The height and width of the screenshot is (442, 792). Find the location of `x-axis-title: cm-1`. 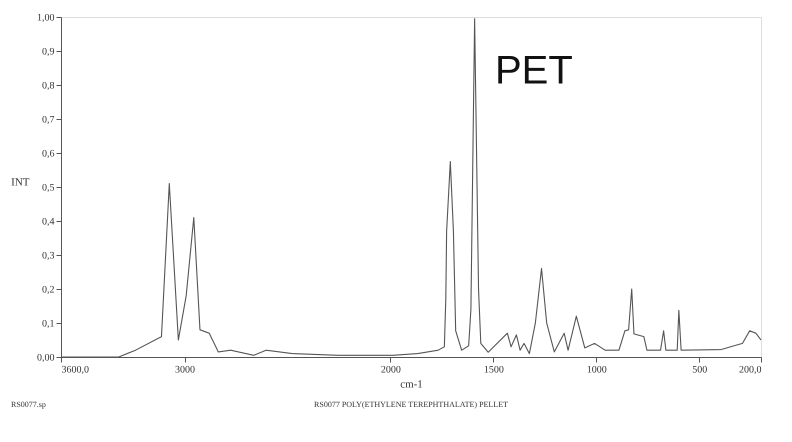

x-axis-title: cm-1 is located at coordinates (411, 384).